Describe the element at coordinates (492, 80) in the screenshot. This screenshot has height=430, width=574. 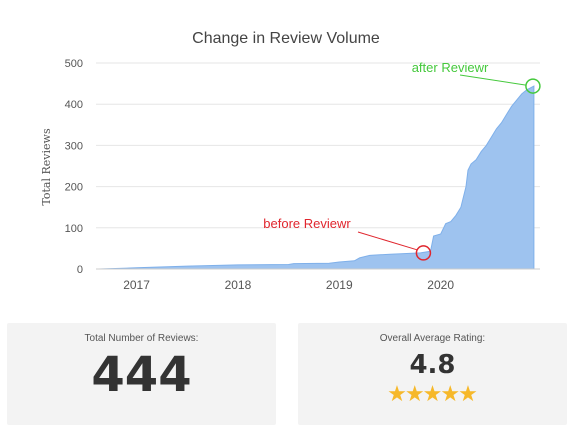
I see `after-annotation-arrow` at that location.